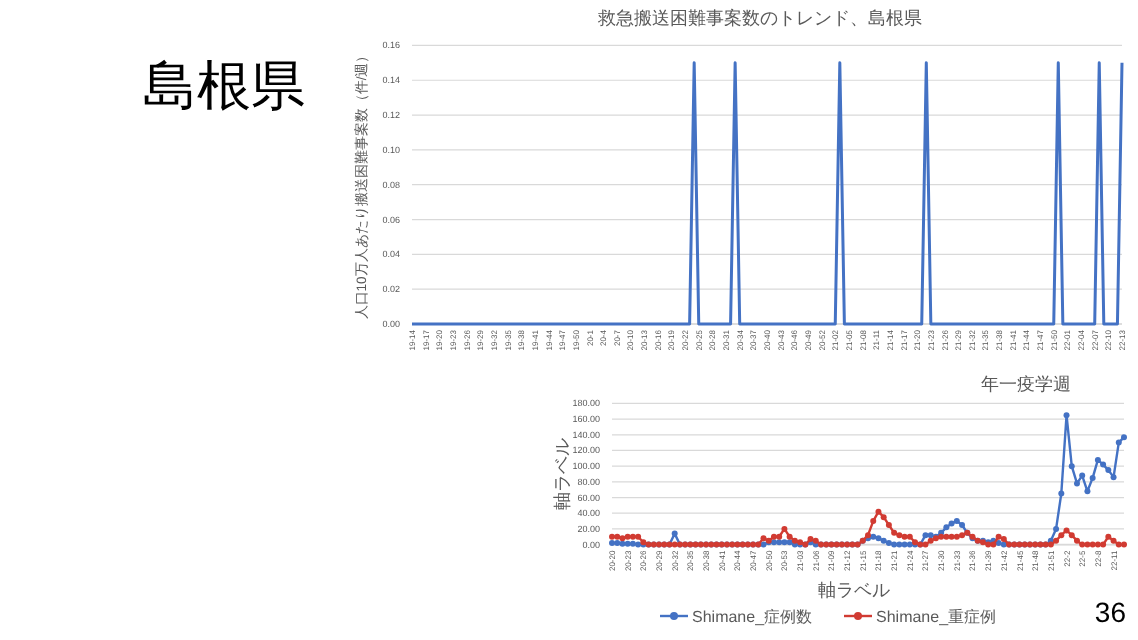  Describe the element at coordinates (224, 86) in the screenshot. I see `text: 島根県` at that location.